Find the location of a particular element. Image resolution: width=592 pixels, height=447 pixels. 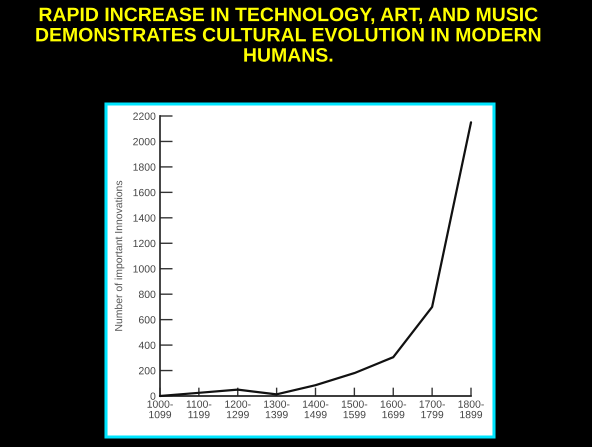

x-tick-label: 1700- 1799 is located at coordinates (432, 409).